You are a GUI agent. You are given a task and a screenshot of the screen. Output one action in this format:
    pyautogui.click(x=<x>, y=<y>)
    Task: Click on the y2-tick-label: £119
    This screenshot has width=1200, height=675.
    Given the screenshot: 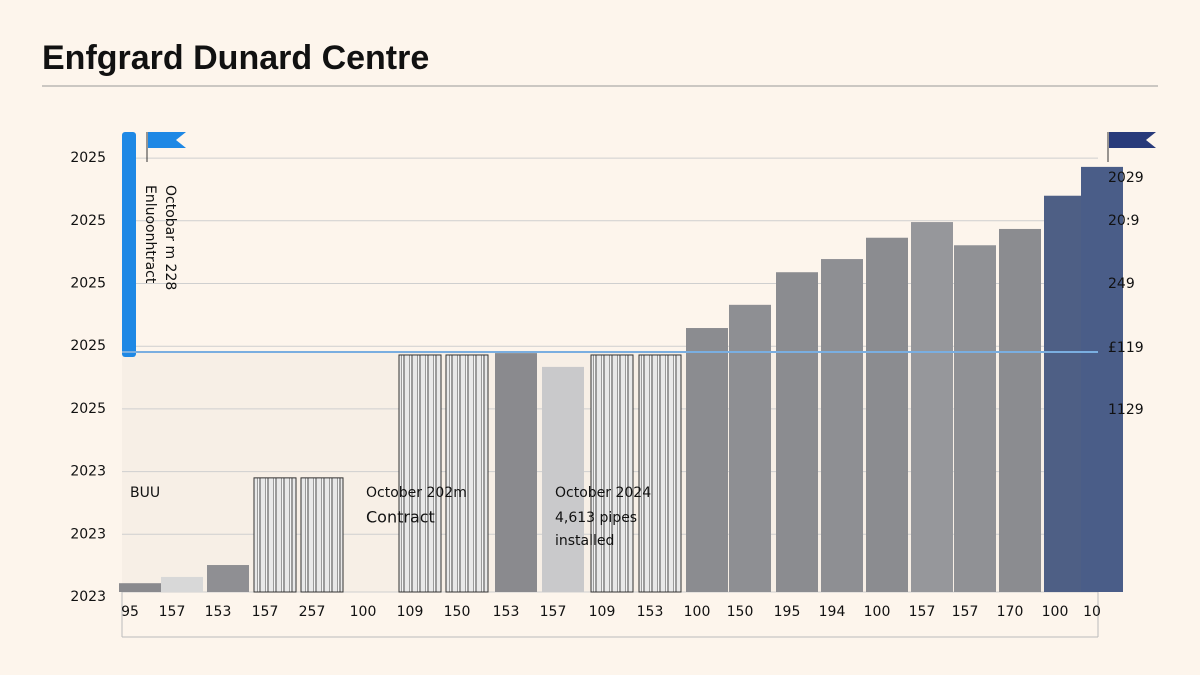 What is the action you would take?
    pyautogui.click(x=1126, y=348)
    